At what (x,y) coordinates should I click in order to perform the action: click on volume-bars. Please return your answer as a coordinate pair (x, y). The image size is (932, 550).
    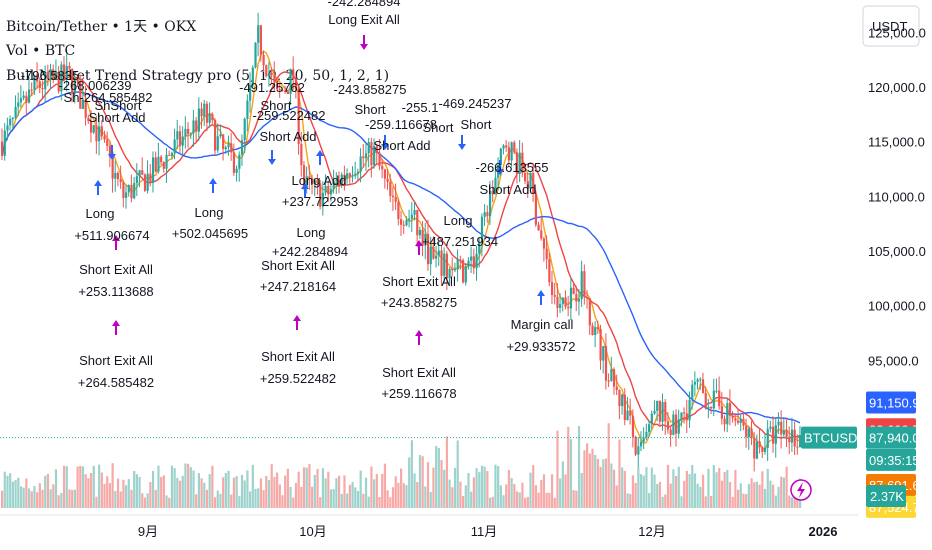
    Looking at the image, I should click on (401, 465).